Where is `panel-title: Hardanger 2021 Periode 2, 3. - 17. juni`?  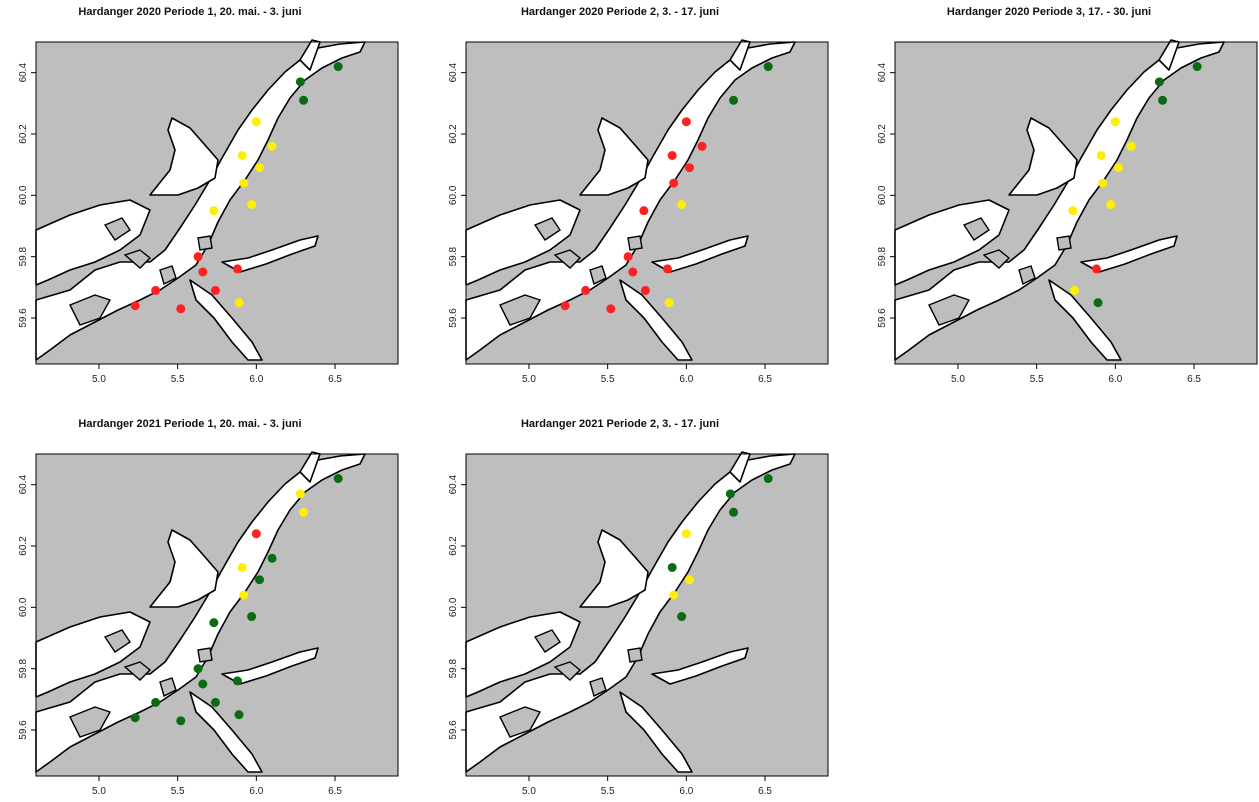
panel-title: Hardanger 2021 Periode 2, 3. - 17. juni is located at coordinates (620, 424).